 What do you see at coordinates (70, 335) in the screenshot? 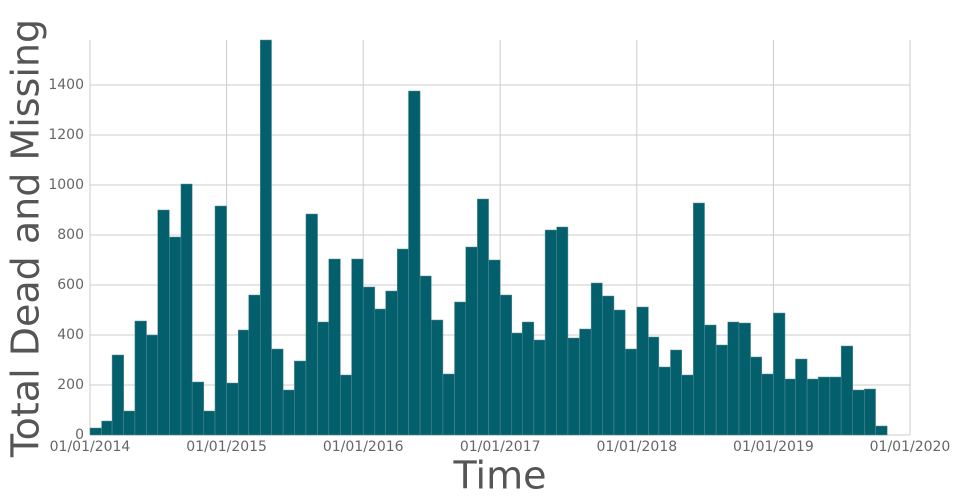
I see `y-tick-label: 400` at bounding box center [70, 335].